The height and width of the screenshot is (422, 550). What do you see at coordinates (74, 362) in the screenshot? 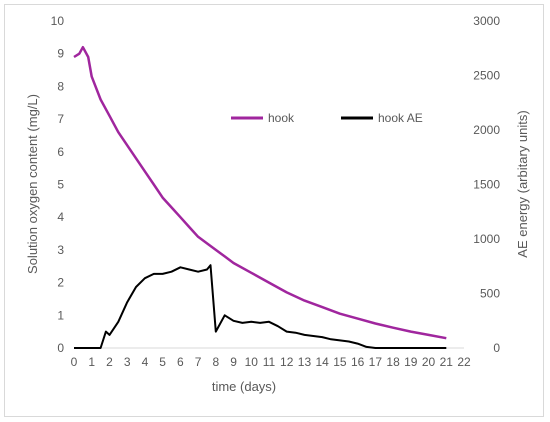
I see `x-tick-label: 0` at bounding box center [74, 362].